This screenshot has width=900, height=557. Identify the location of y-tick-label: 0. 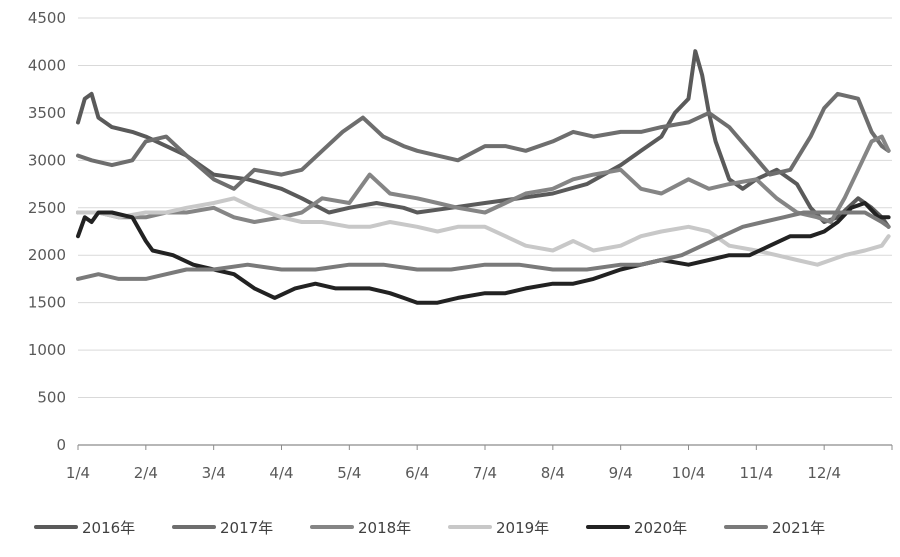
(61, 445).